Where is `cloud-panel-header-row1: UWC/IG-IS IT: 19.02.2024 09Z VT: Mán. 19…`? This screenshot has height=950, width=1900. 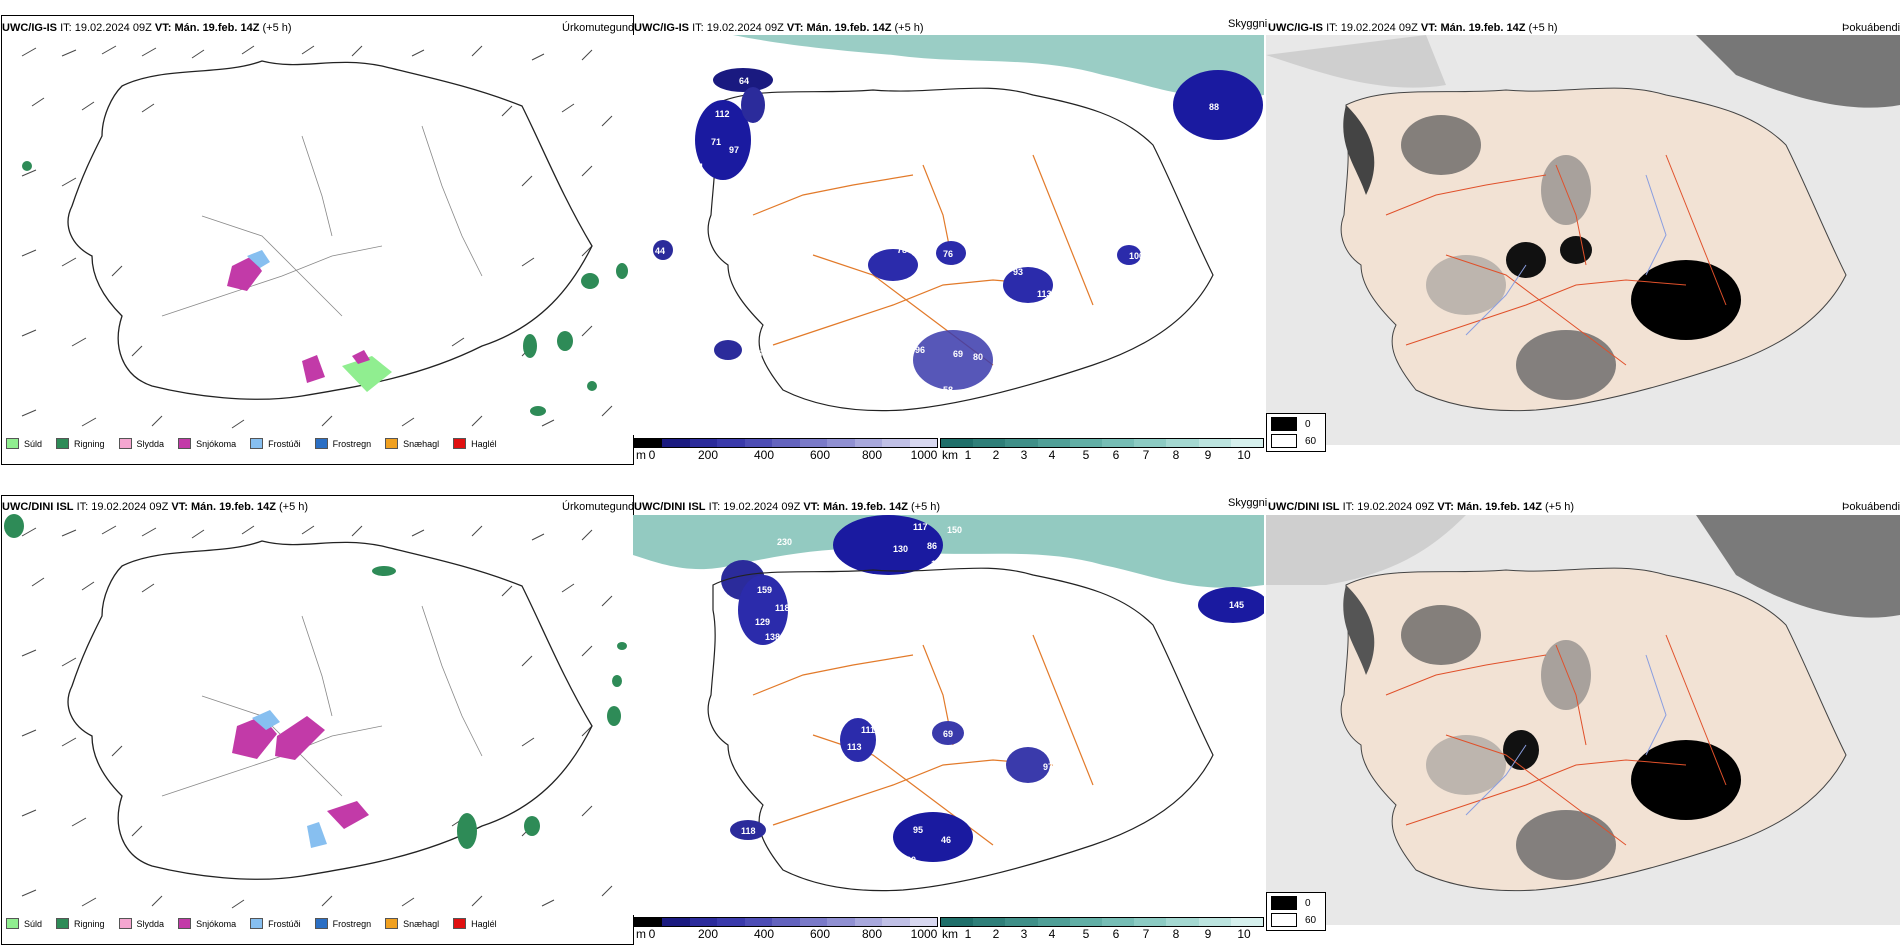 cloud-panel-header-row1: UWC/IG-IS IT: 19.02.2024 09Z VT: Mán. 19… is located at coordinates (779, 28).